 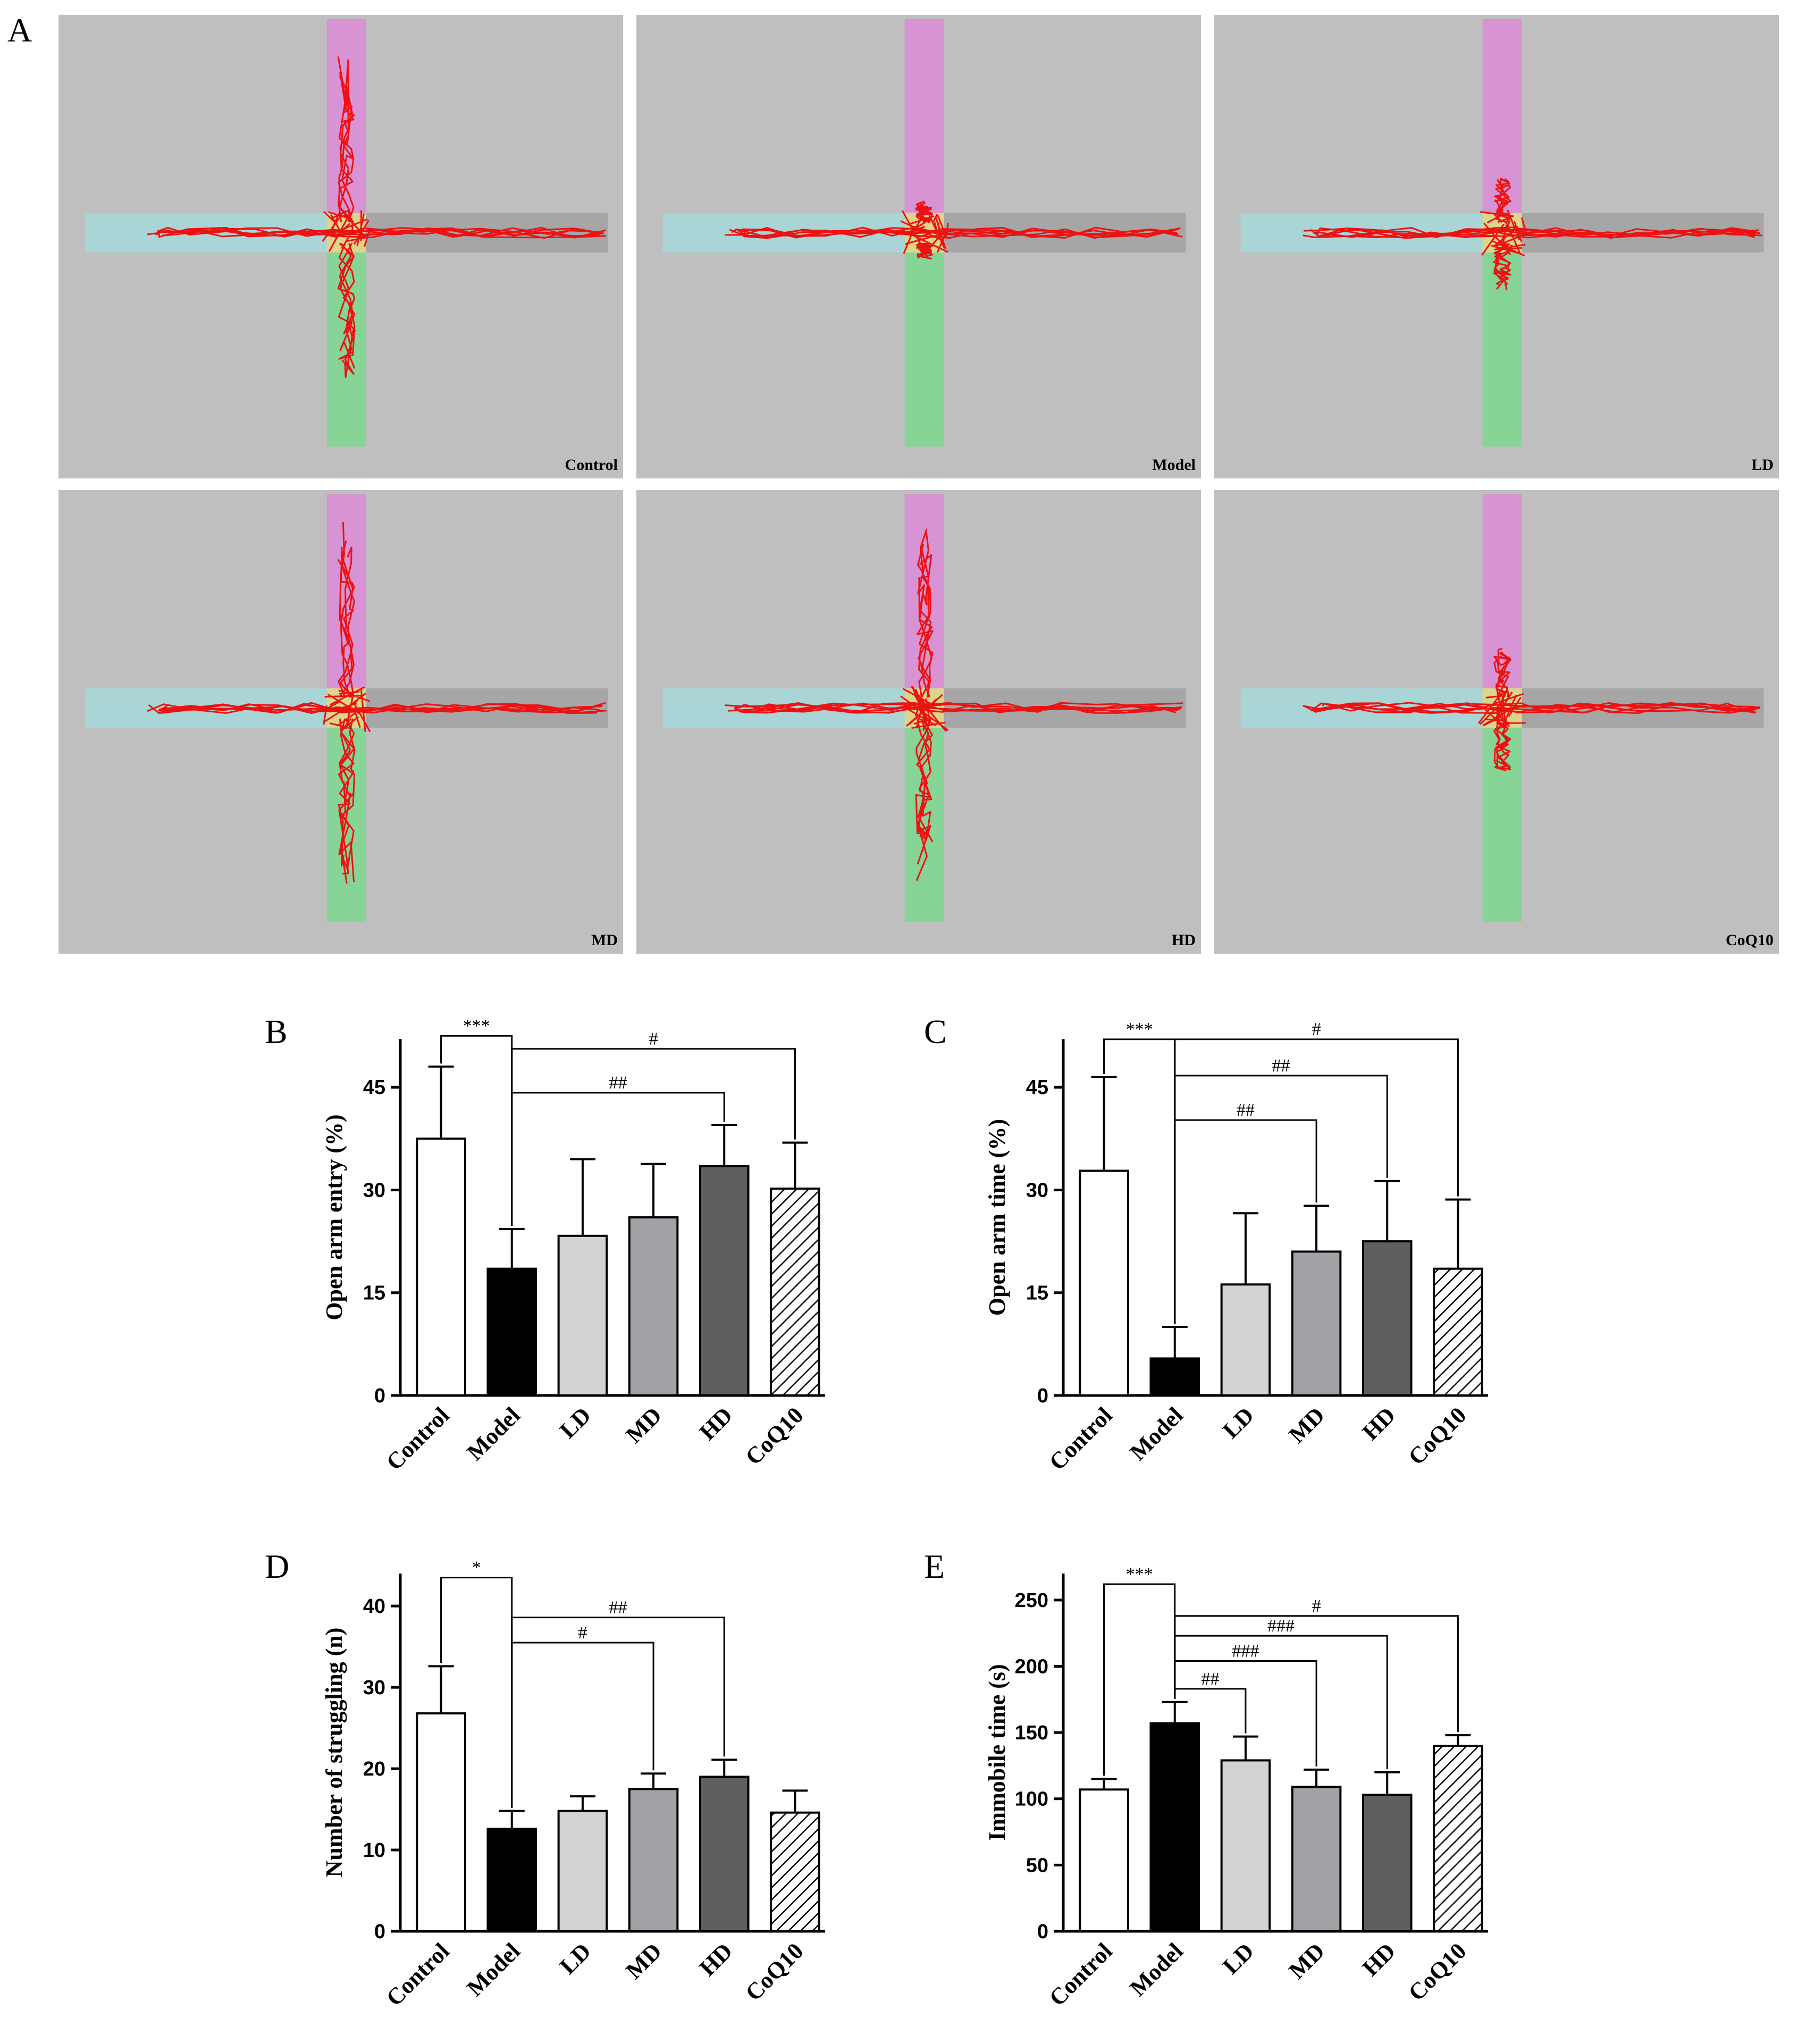 I want to click on maze-label: LD, so click(x=1762, y=465).